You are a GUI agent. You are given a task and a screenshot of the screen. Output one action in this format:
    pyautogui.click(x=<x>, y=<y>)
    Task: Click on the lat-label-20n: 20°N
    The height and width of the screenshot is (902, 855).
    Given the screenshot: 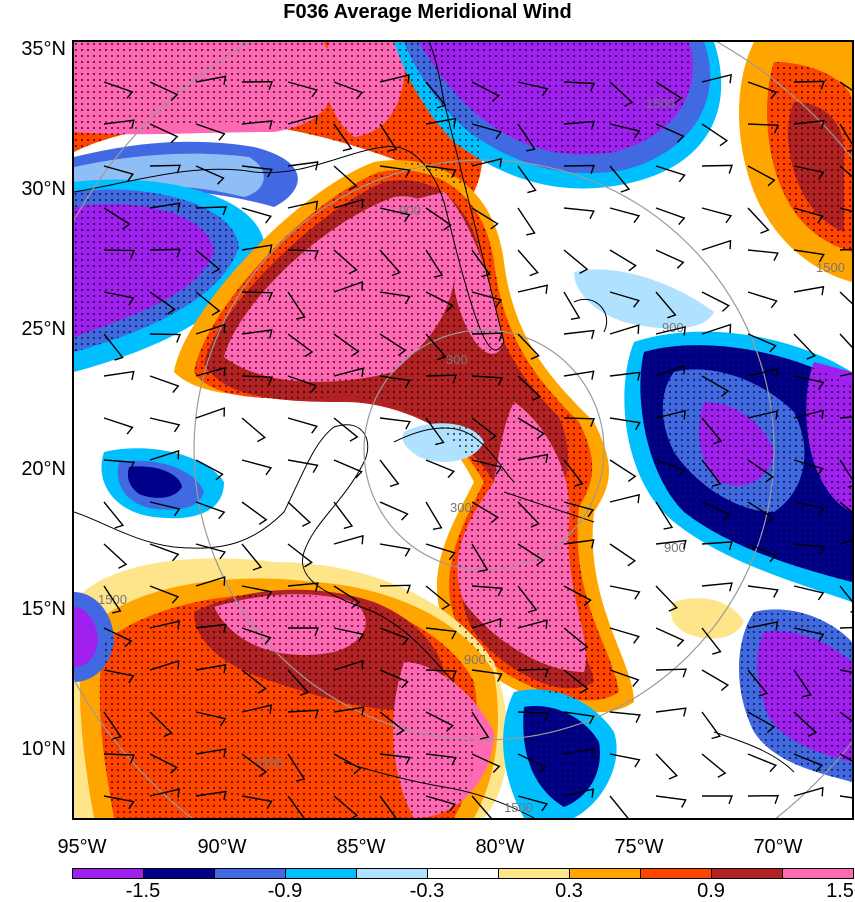 What is the action you would take?
    pyautogui.click(x=43, y=469)
    